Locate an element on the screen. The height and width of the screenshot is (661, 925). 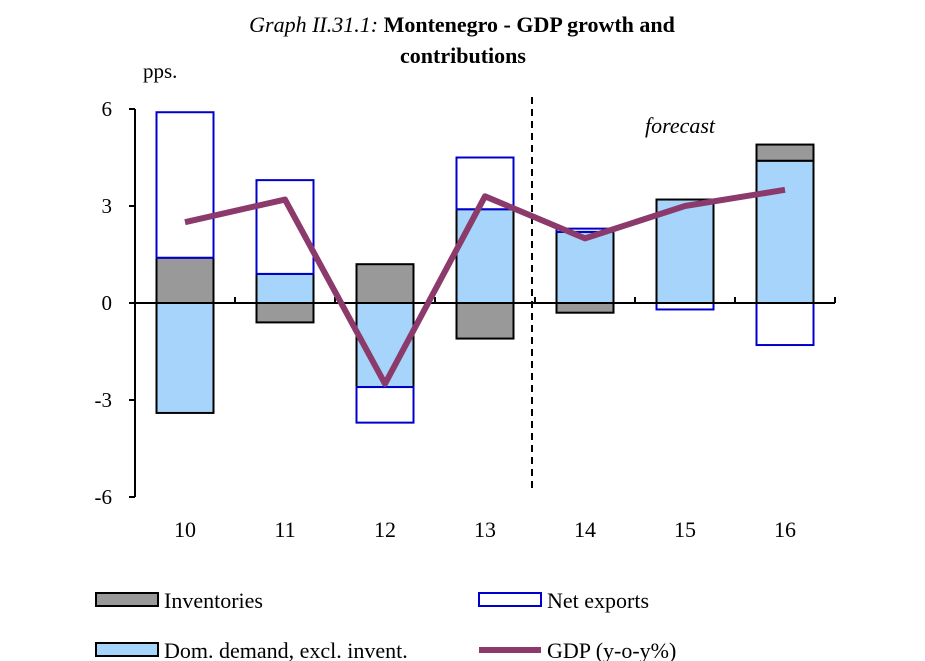
legend-label-gdp-y-o-y: GDP (y-o-y%) is located at coordinates (611, 649).